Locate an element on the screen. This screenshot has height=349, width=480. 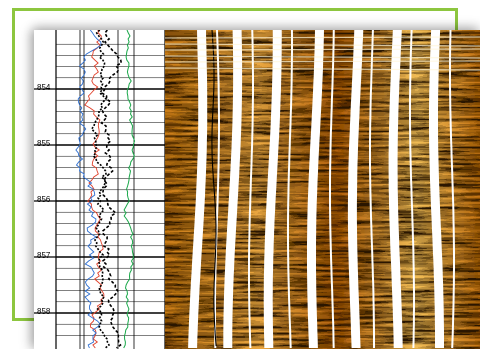
green-curve is located at coordinates (129, 189).